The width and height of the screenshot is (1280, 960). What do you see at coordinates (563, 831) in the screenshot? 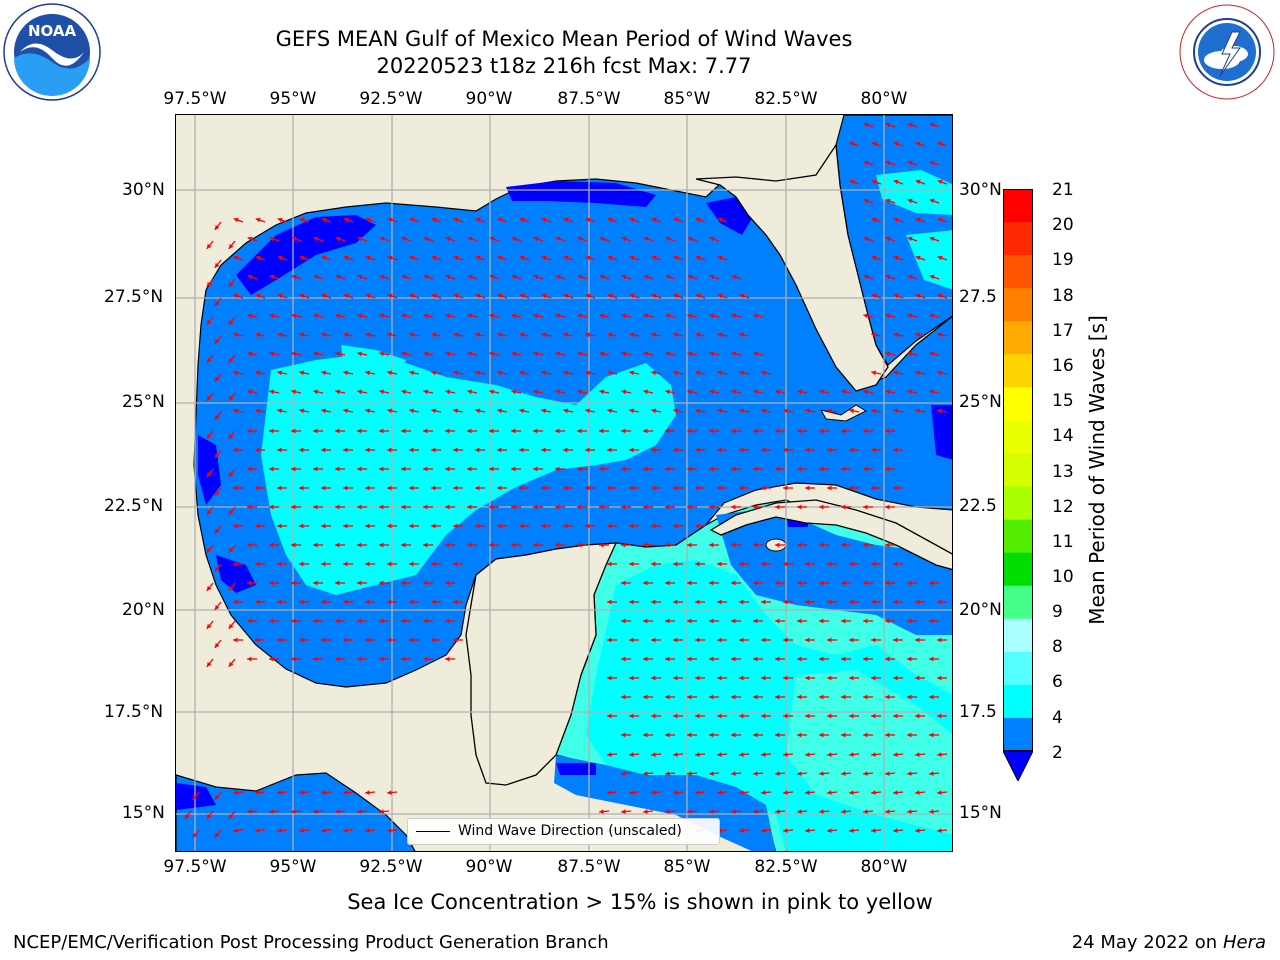
I see `legend: Wind Wave Direction (unscaled)` at bounding box center [563, 831].